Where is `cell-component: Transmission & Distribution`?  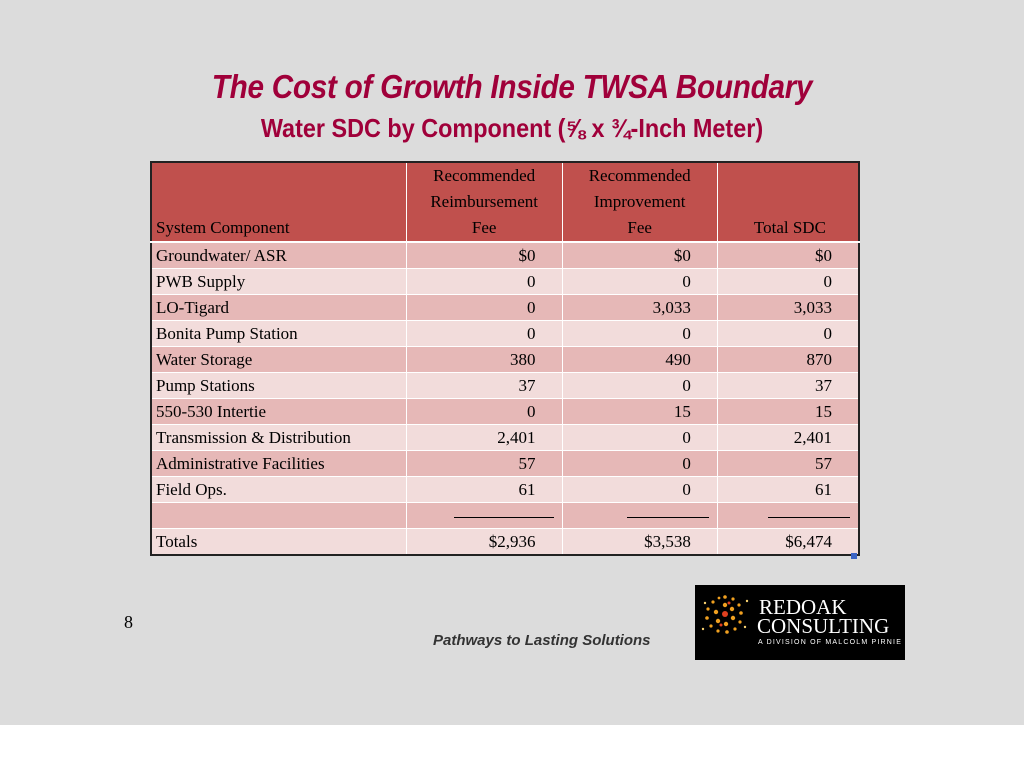 cell-component: Transmission & Distribution is located at coordinates (278, 437).